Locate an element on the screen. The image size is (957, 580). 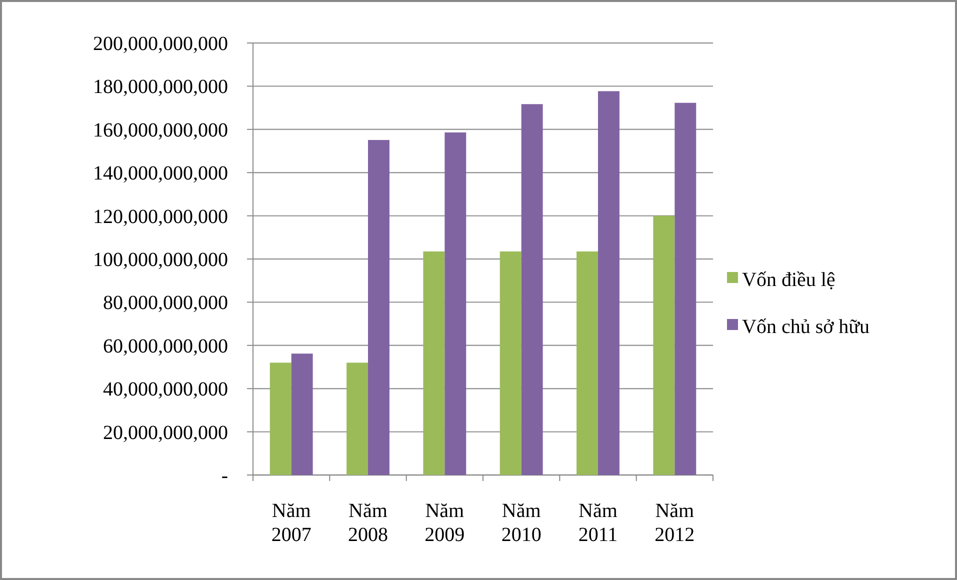
y-tick-label: 180,000,000,000 is located at coordinates (160, 87).